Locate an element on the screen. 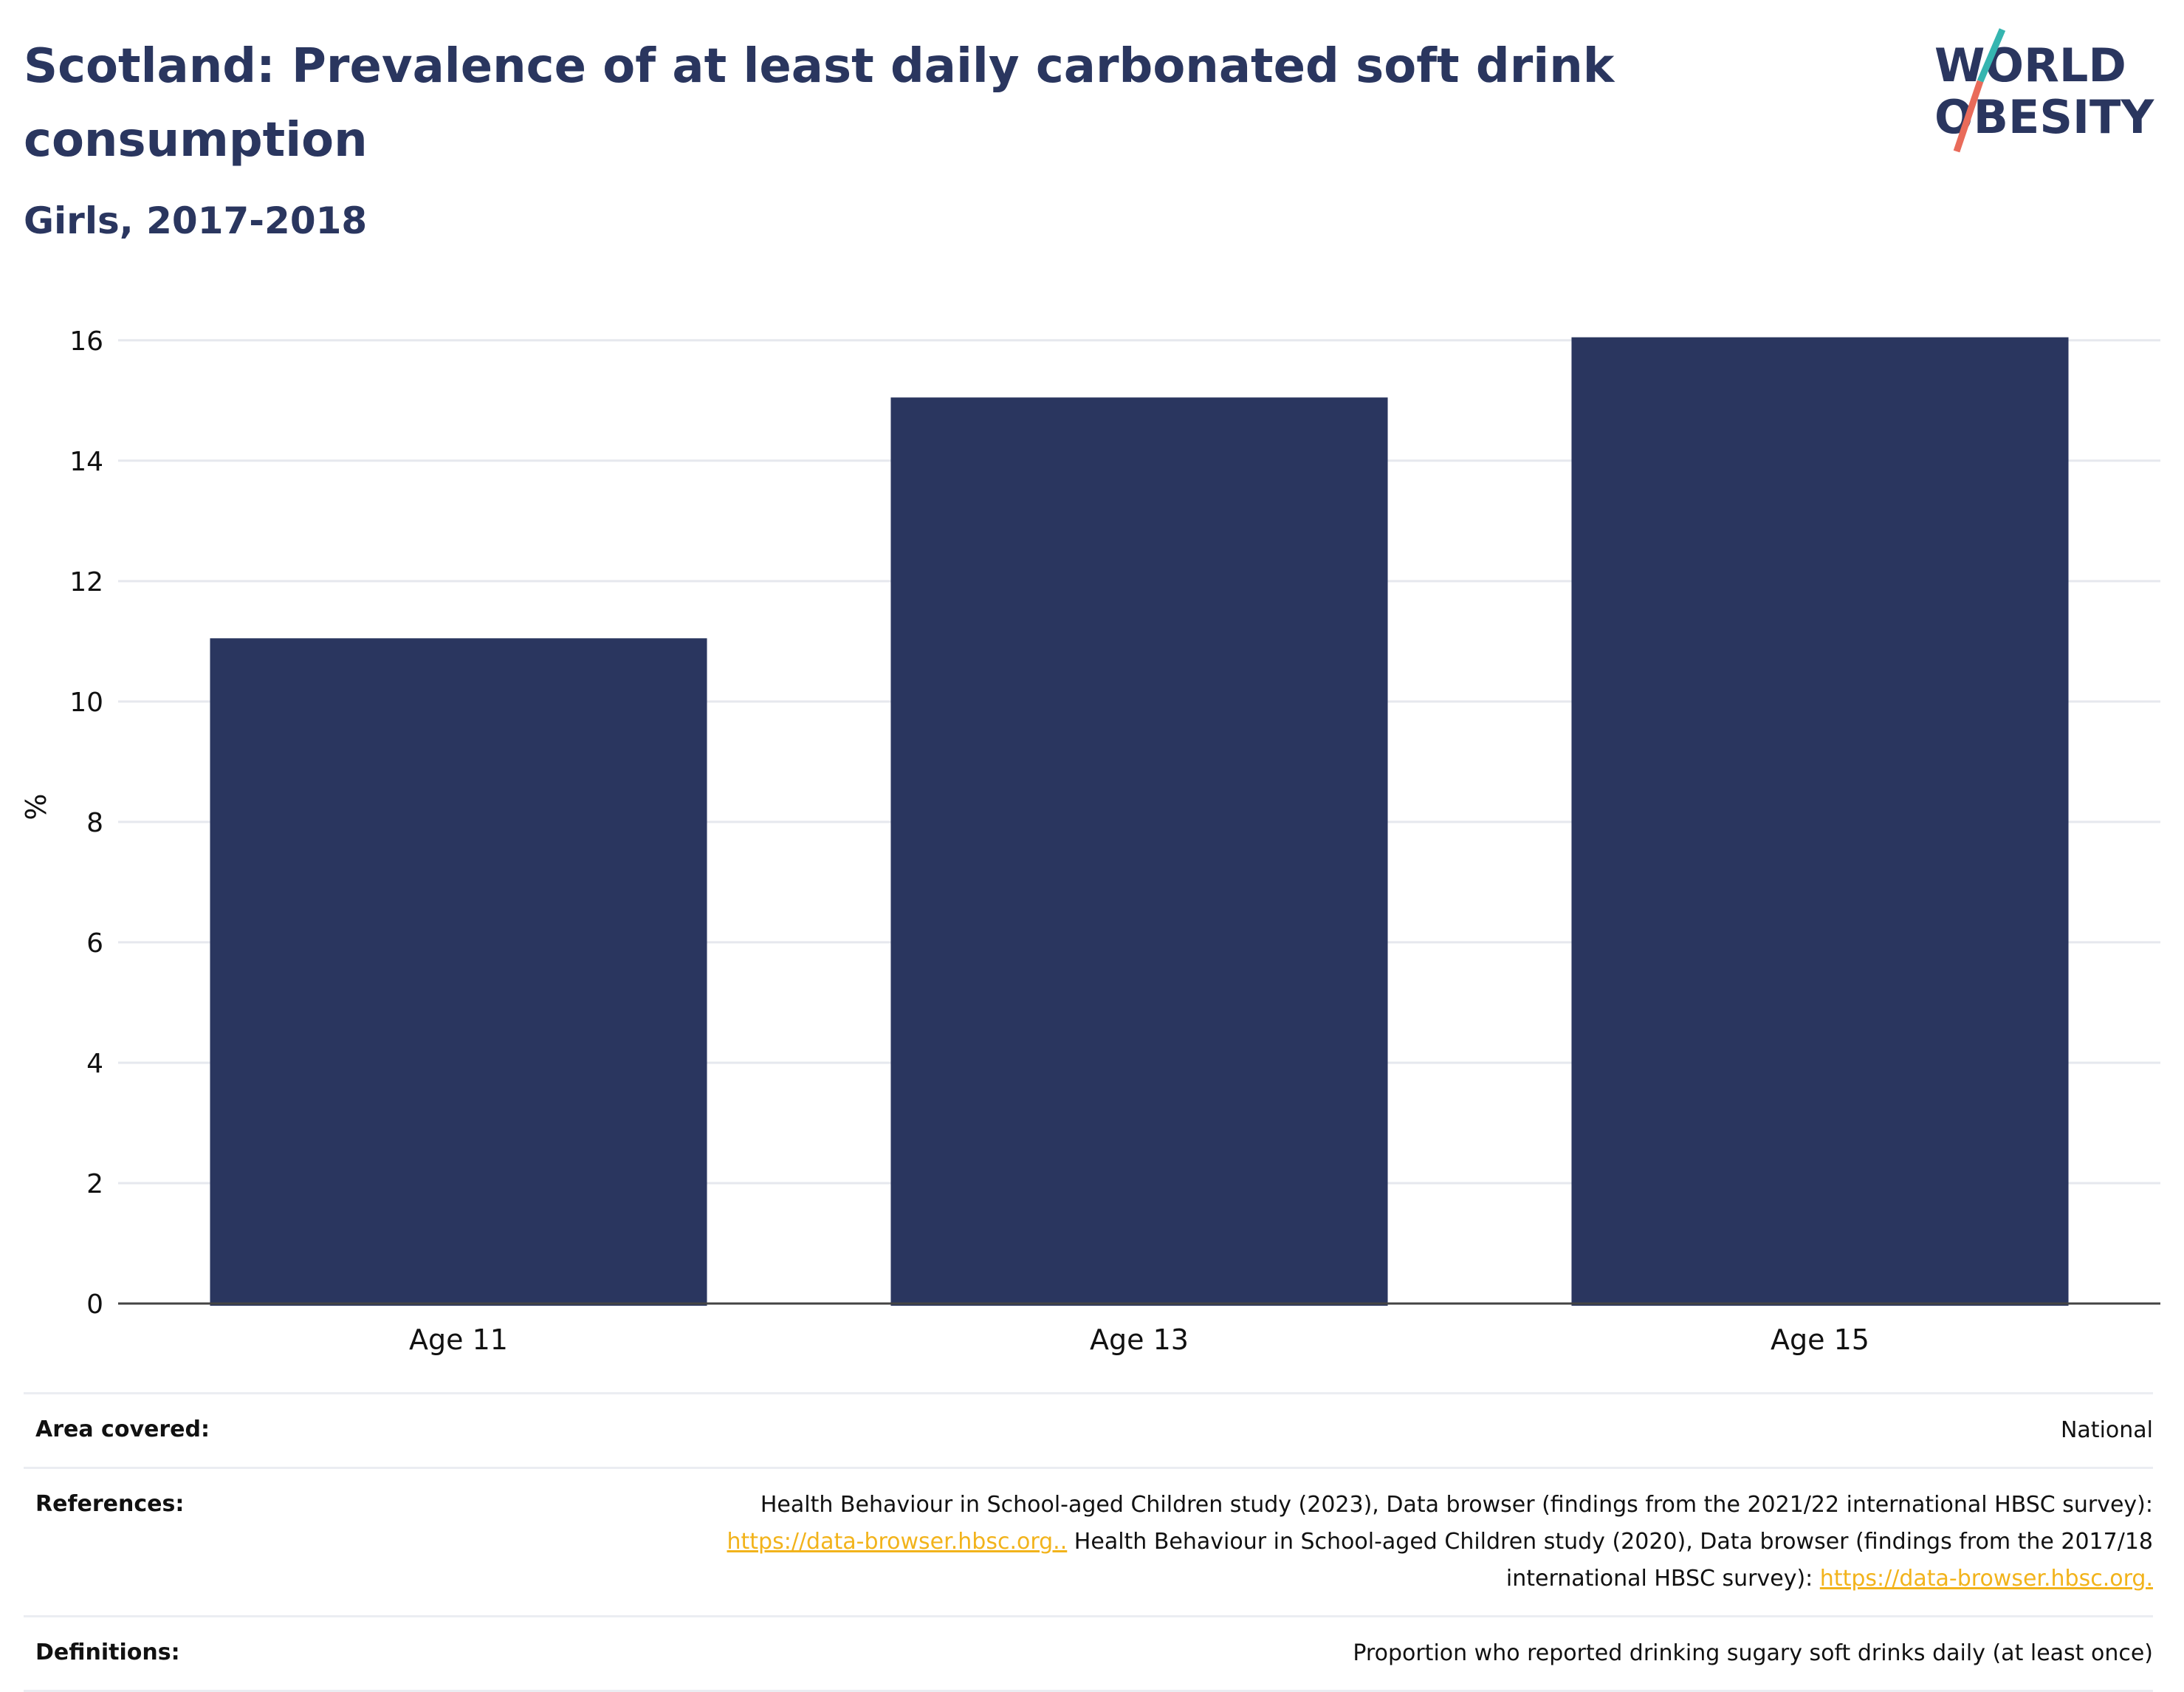 The image size is (2184, 1692). y-tick-label: 8 is located at coordinates (95, 823).